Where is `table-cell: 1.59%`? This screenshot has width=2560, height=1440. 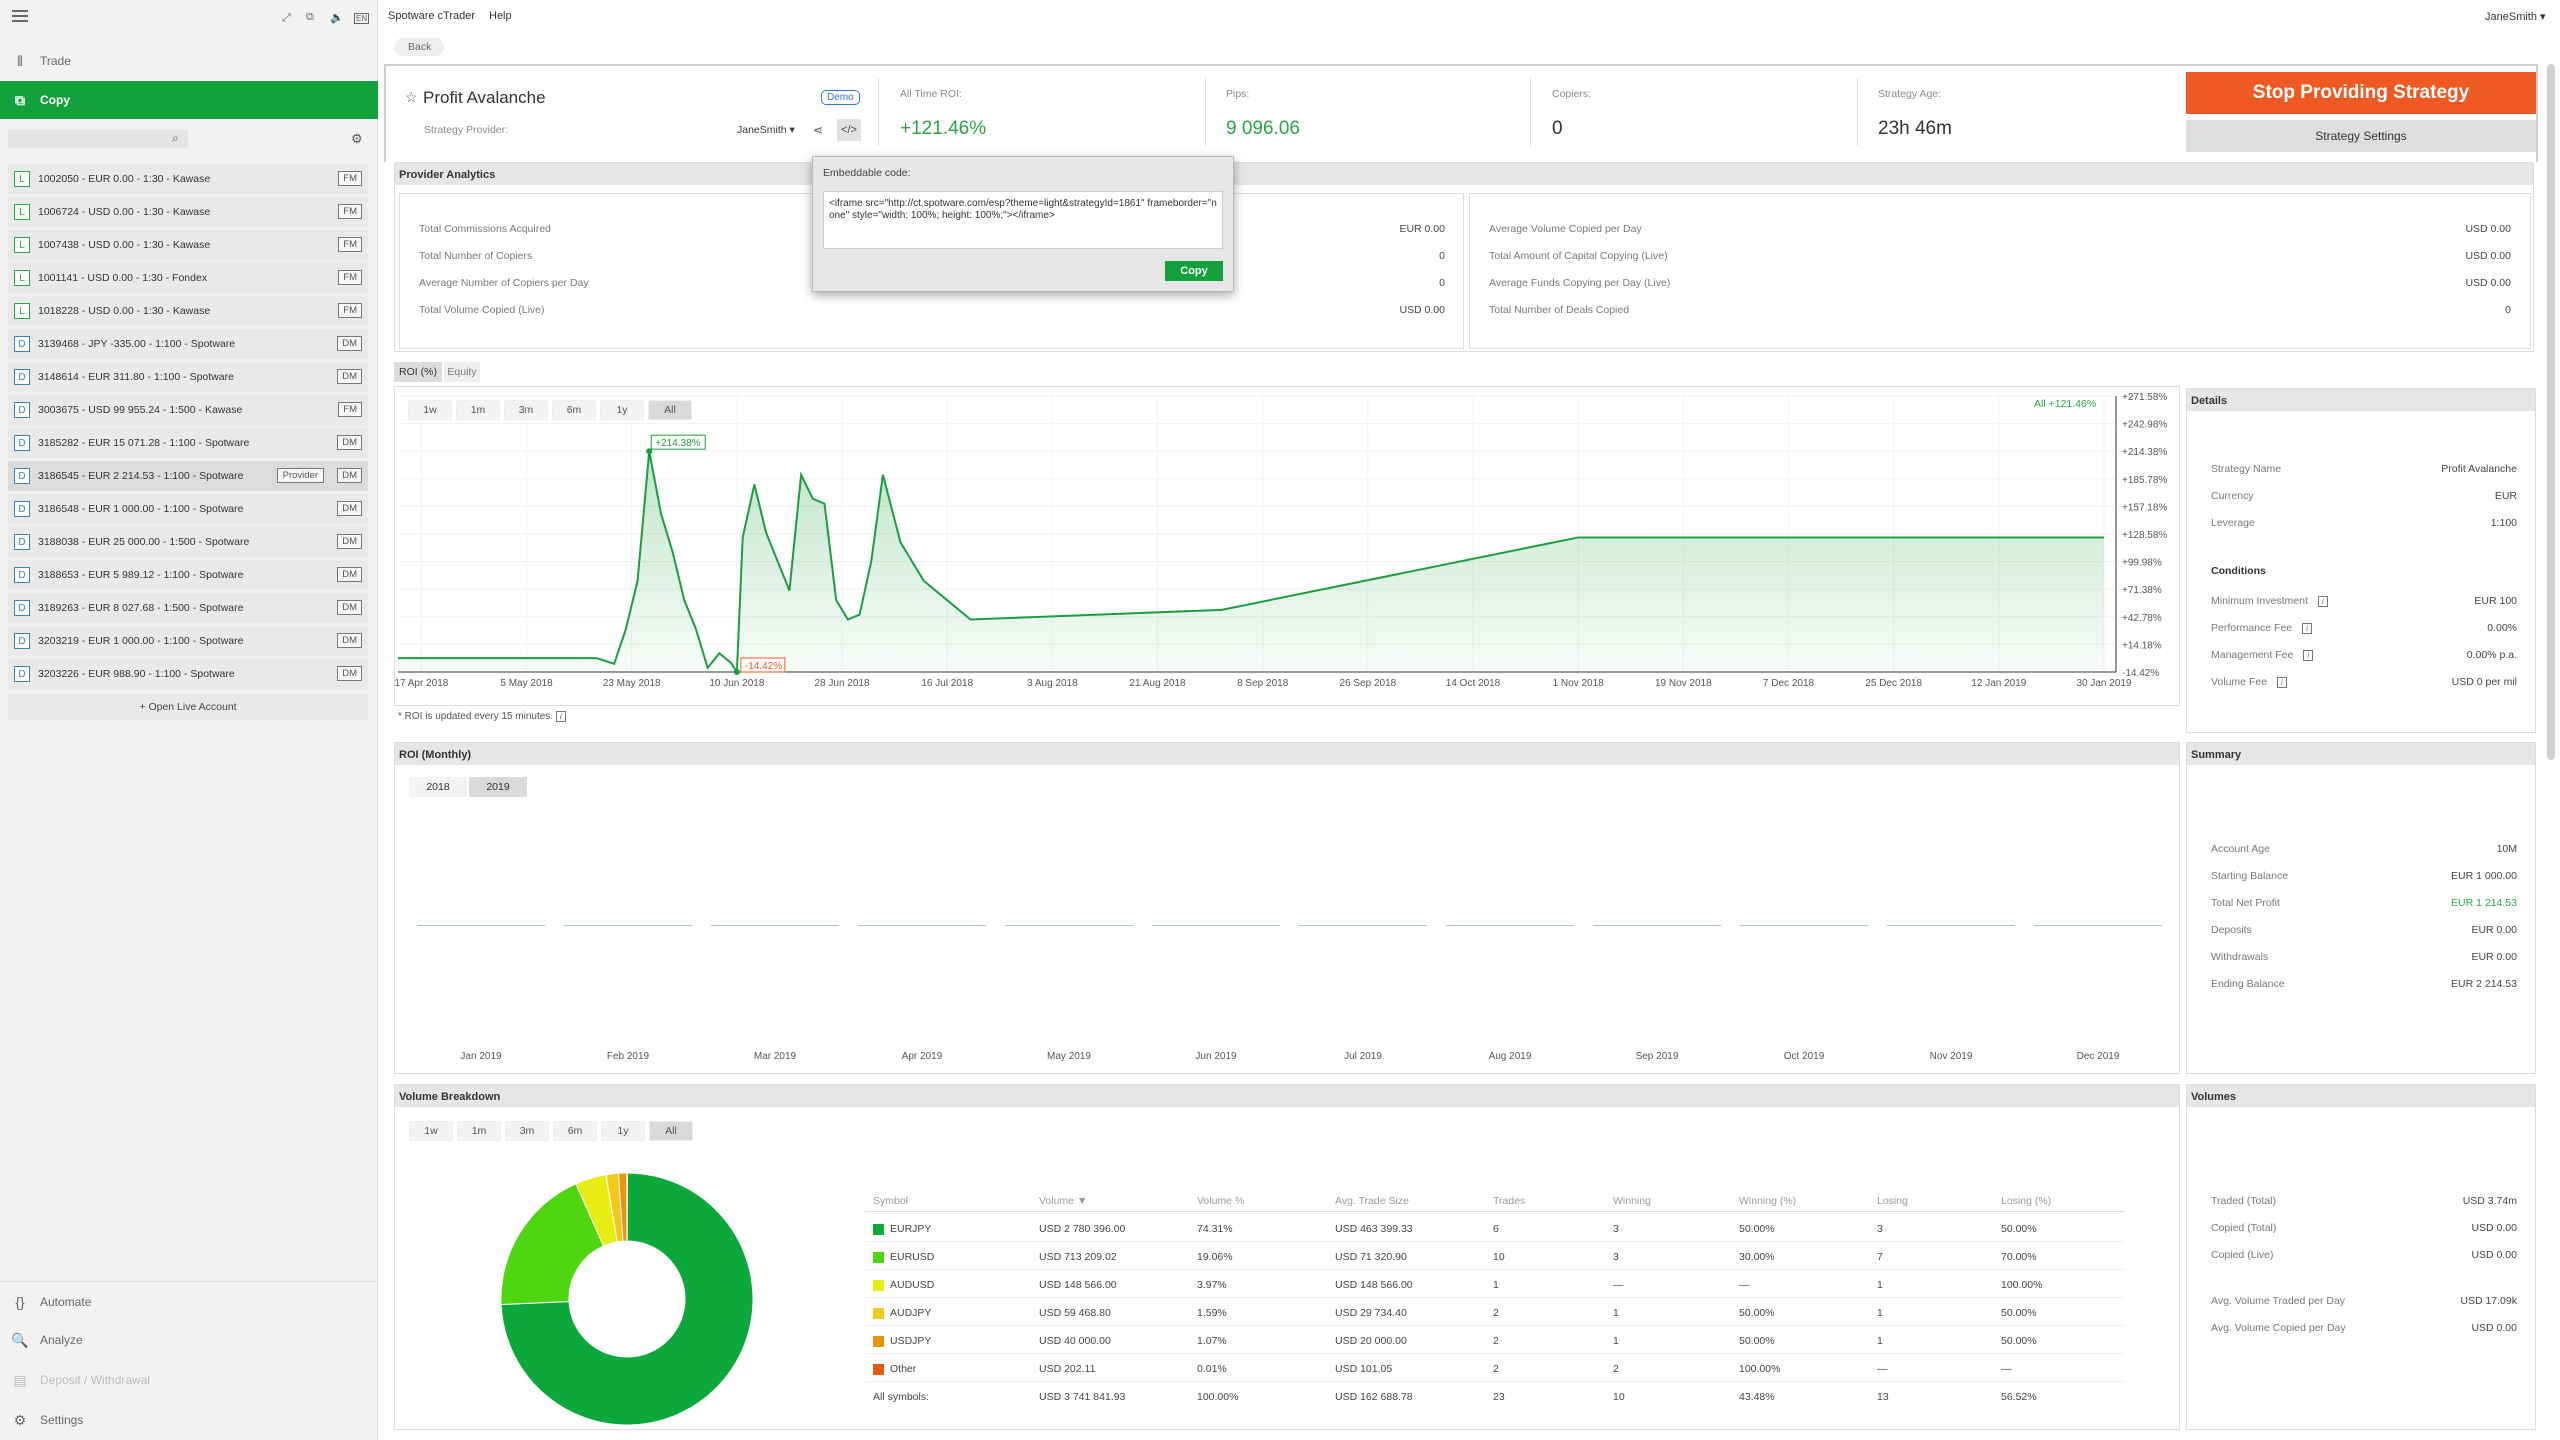 table-cell: 1.59% is located at coordinates (1212, 1313).